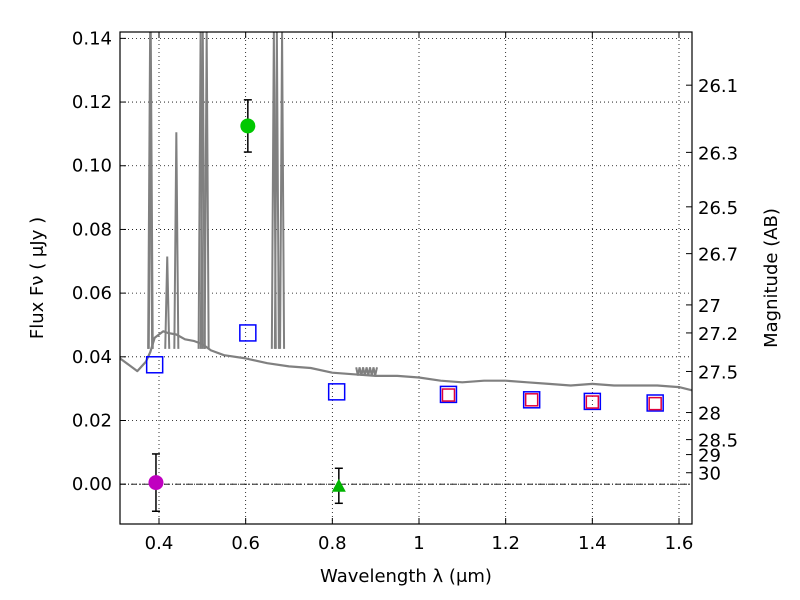 The height and width of the screenshot is (600, 800). I want to click on mag-tick-label: 27.2, so click(718, 334).